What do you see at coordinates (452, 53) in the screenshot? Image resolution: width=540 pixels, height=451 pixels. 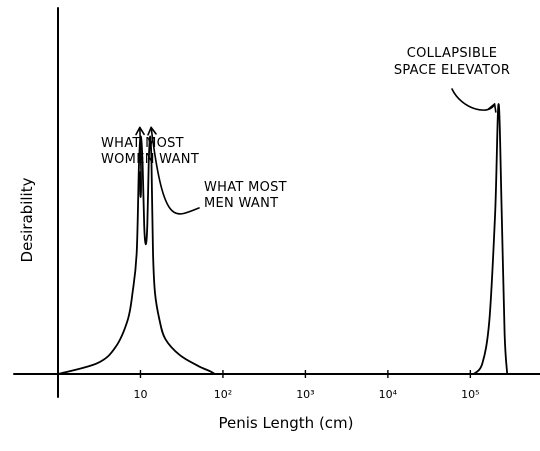 I see `annotation-label-line: COLLAPSIBLE` at bounding box center [452, 53].